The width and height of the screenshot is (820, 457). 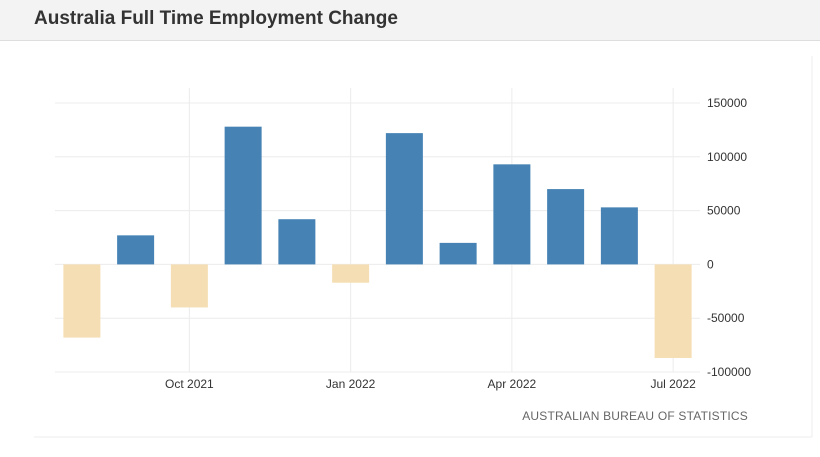 What do you see at coordinates (673, 384) in the screenshot?
I see `x-tick-label: Jul 2022` at bounding box center [673, 384].